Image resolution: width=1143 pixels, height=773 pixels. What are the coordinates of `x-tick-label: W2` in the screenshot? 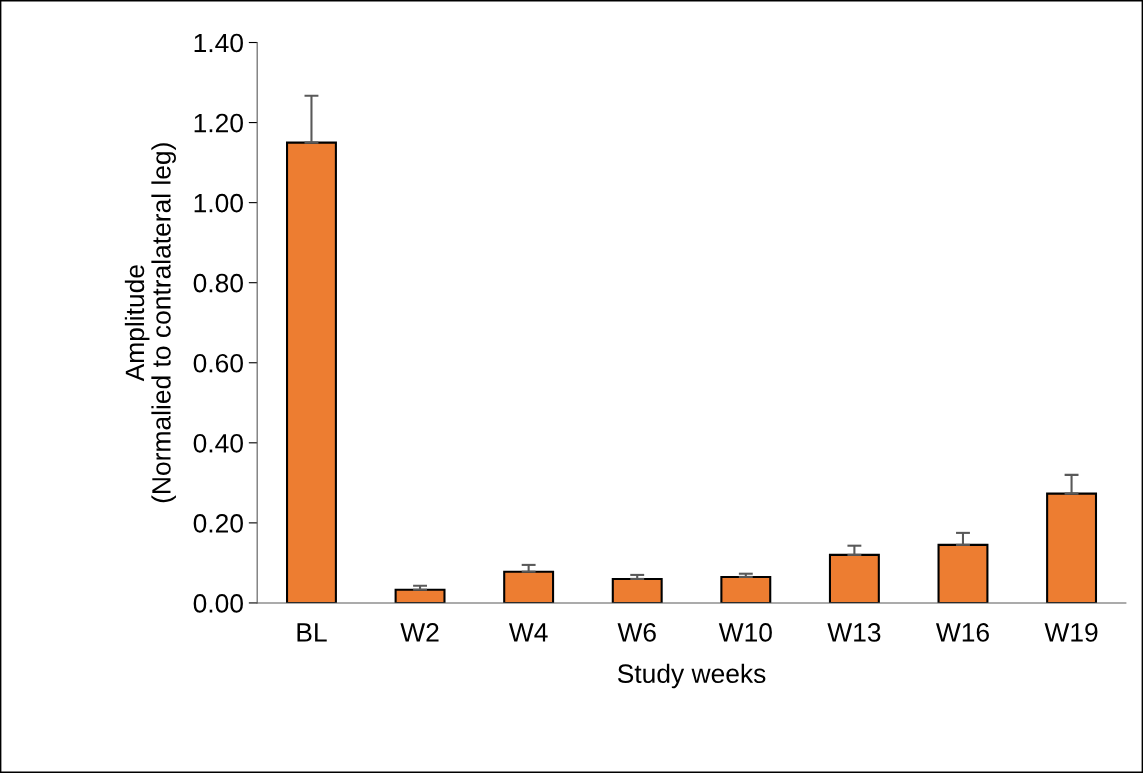 It's located at (419, 632).